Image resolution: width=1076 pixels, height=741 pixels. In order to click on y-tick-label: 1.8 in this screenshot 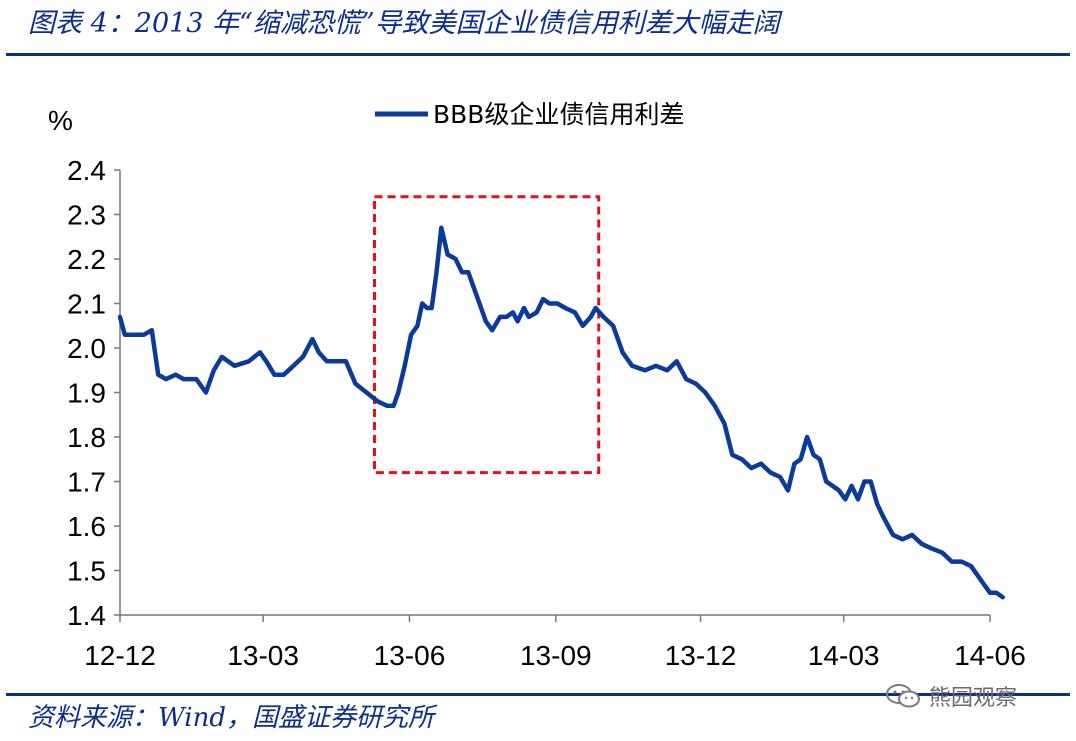, I will do `click(86, 437)`.